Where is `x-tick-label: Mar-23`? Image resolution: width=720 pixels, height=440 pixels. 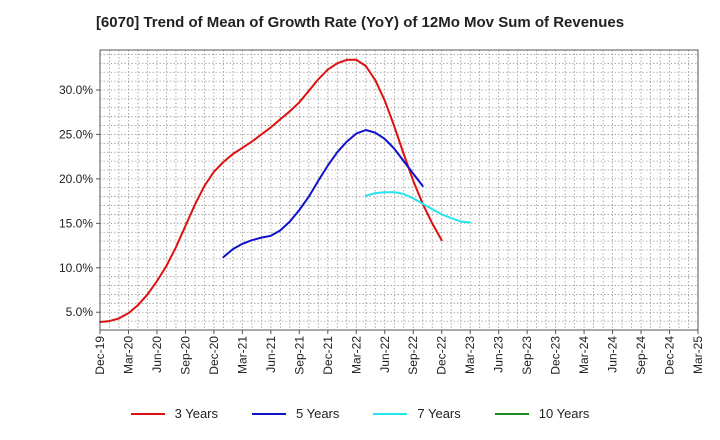 x-tick-label: Mar-23 is located at coordinates (470, 355).